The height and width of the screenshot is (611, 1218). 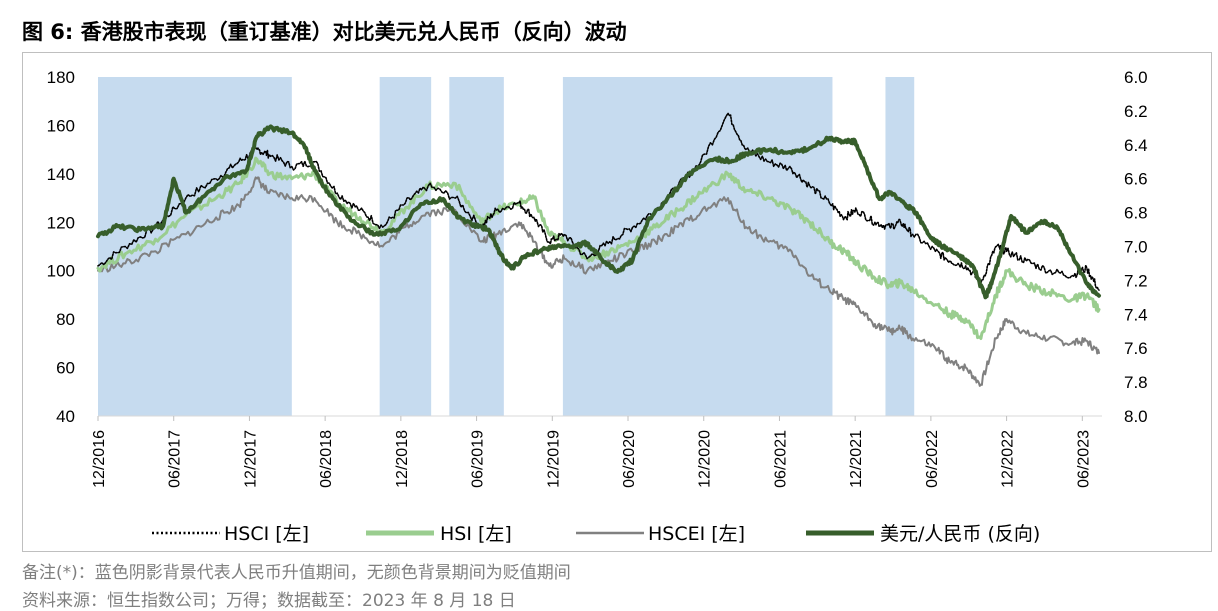 What do you see at coordinates (960, 534) in the screenshot?
I see `legend-label-fx: 美元/人民币 (反向)` at bounding box center [960, 534].